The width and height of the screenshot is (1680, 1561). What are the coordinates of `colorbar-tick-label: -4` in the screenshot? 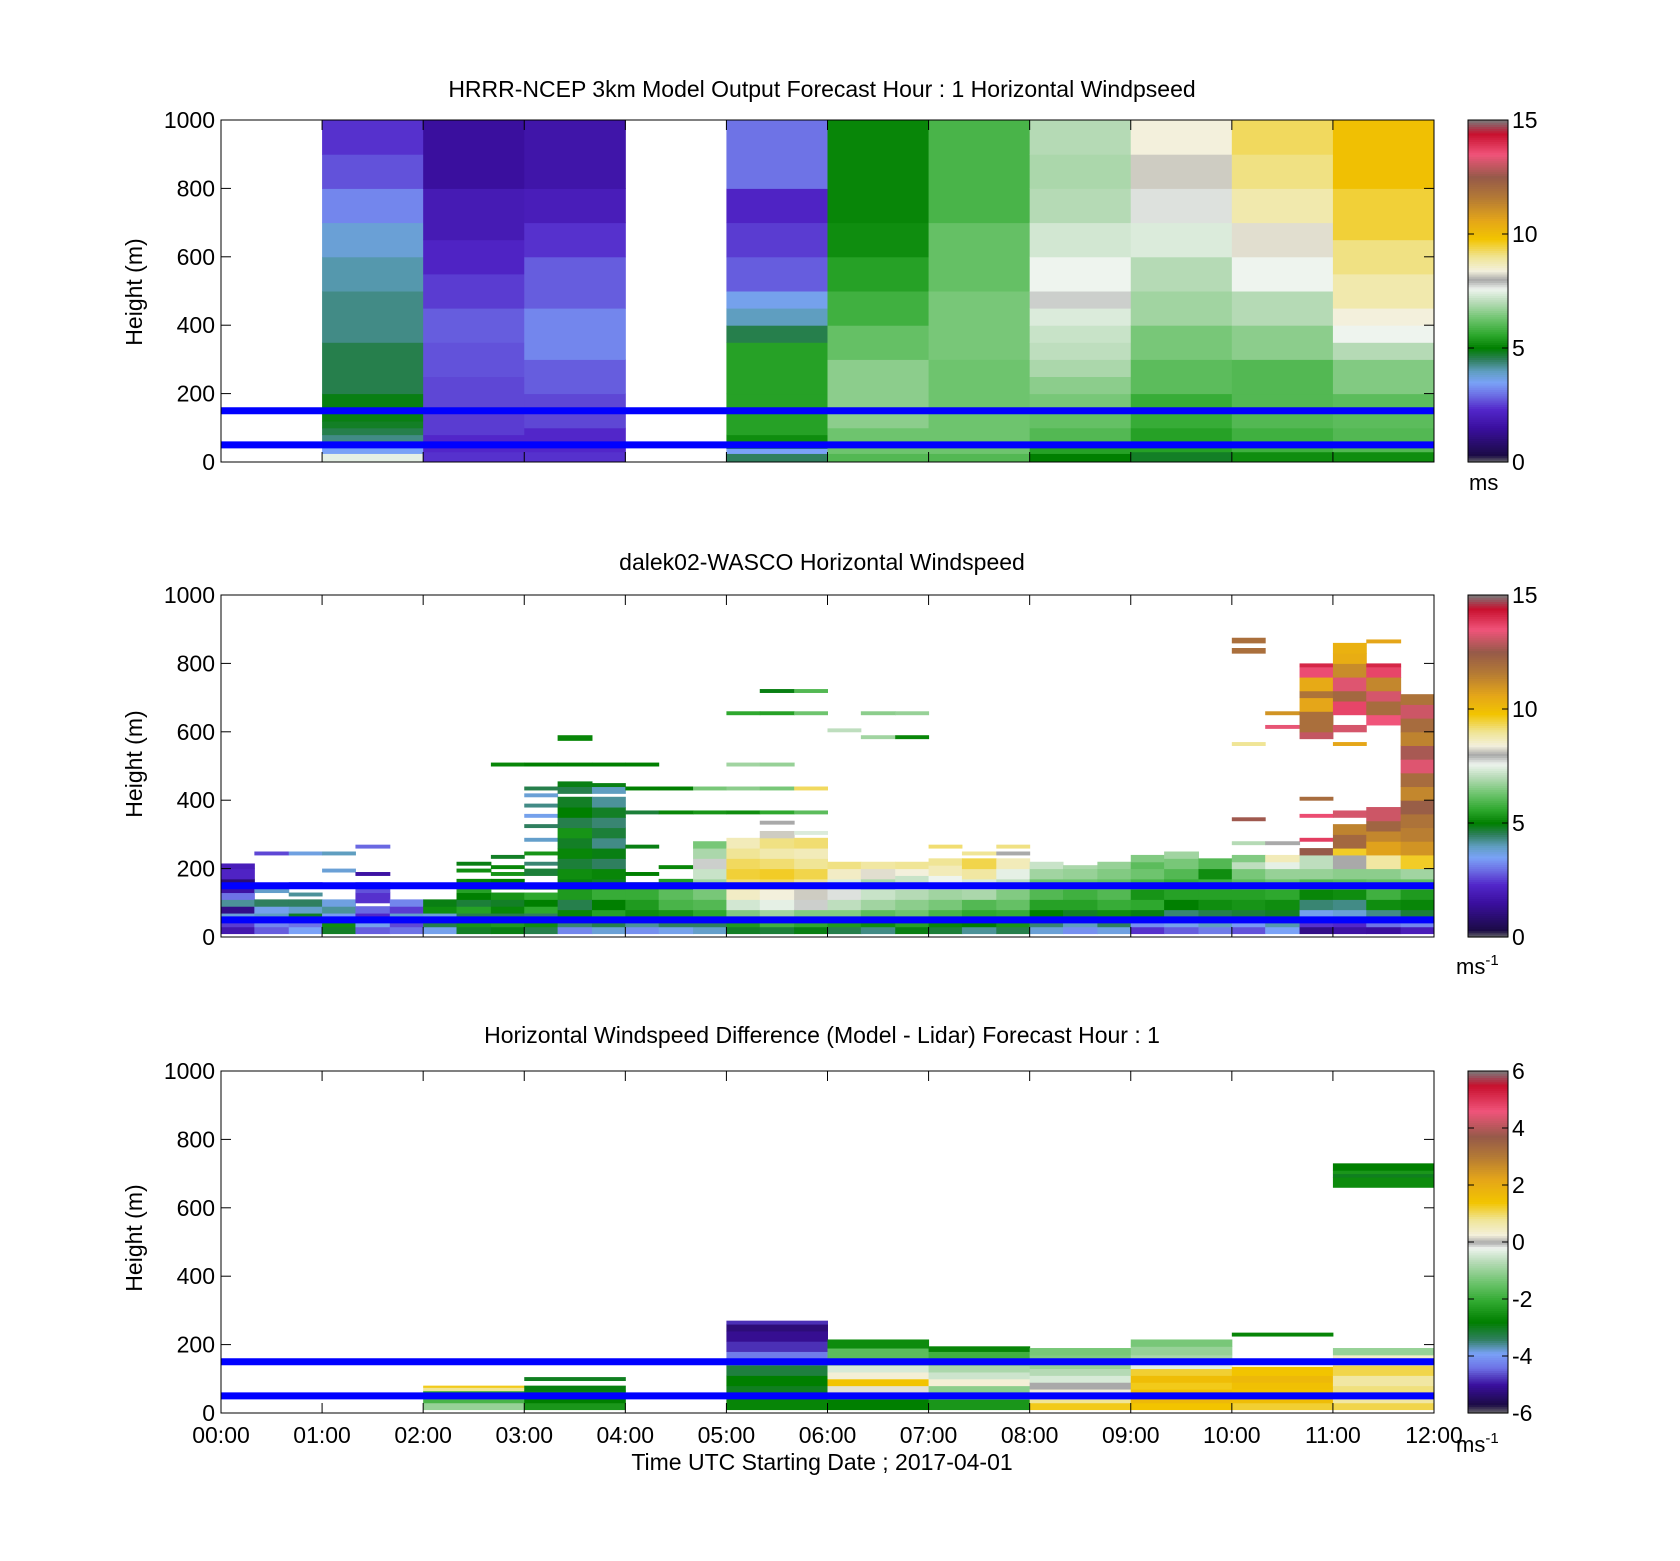 It's located at (1522, 1356).